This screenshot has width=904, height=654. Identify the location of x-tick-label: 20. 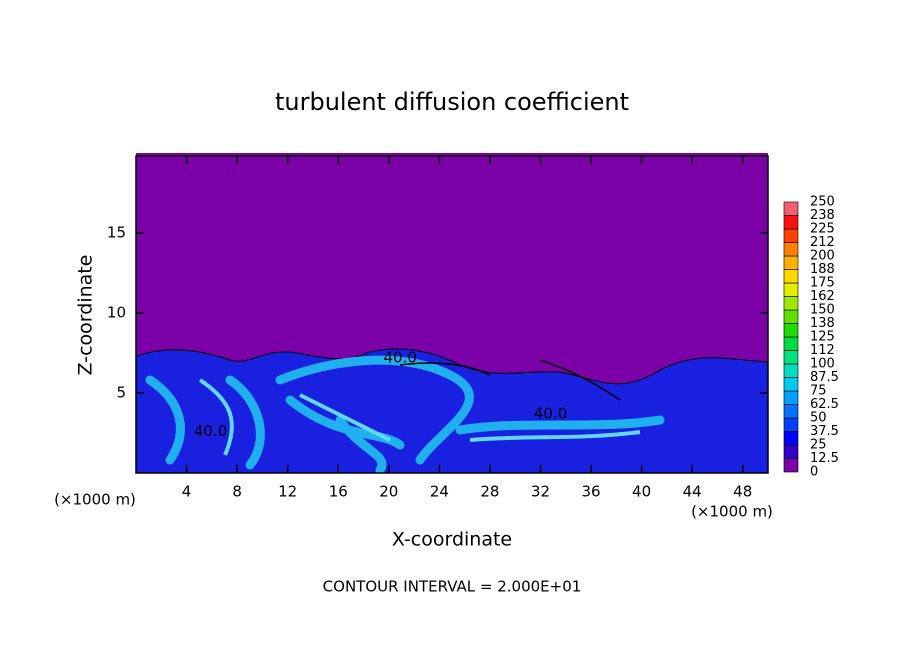
(388, 492).